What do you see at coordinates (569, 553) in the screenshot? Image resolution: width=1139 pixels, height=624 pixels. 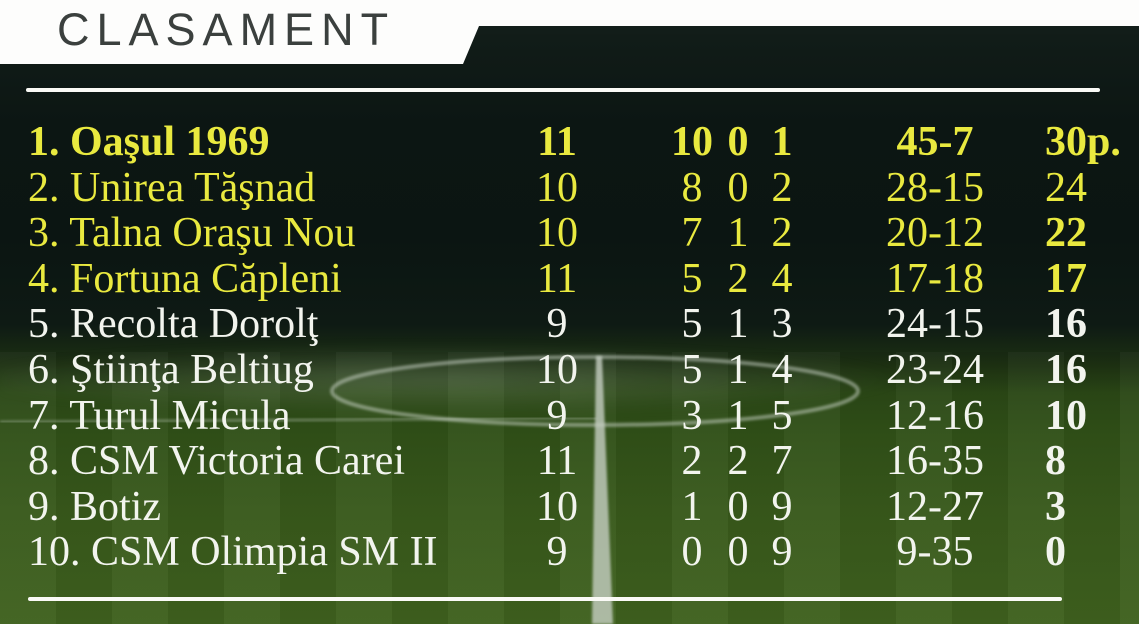 I see `table-row: 10. CSM Olimpia SM II 9 0 0 9 9-35 0` at bounding box center [569, 553].